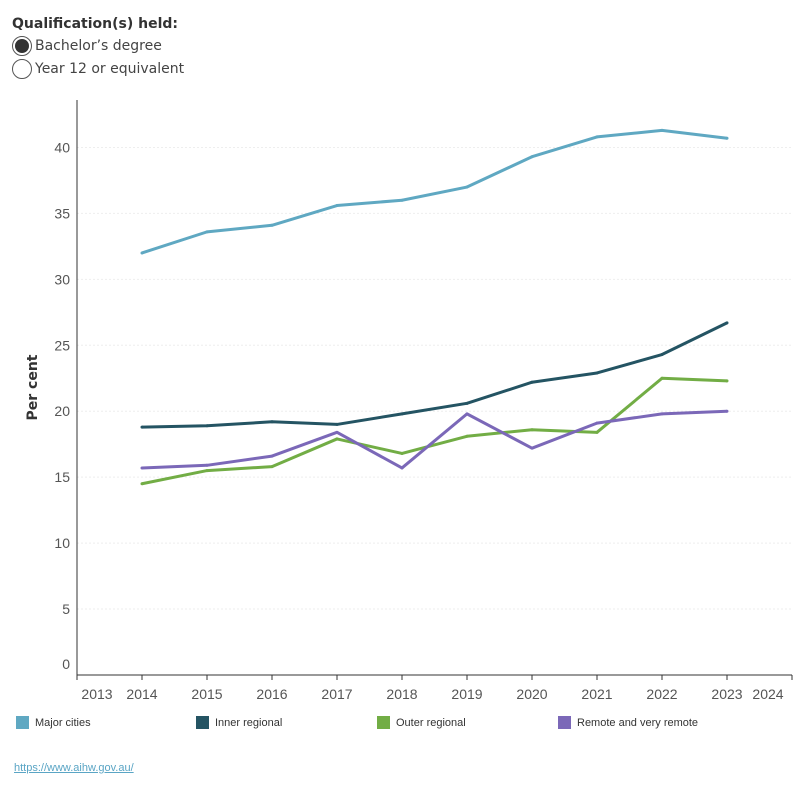 This screenshot has height=800, width=800. I want to click on y-tick-label: 15, so click(62, 477).